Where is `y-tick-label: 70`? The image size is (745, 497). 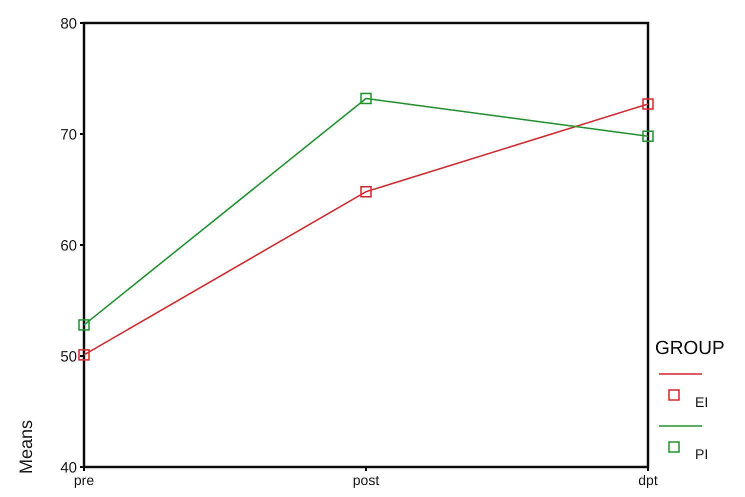
y-tick-label: 70 is located at coordinates (68, 135).